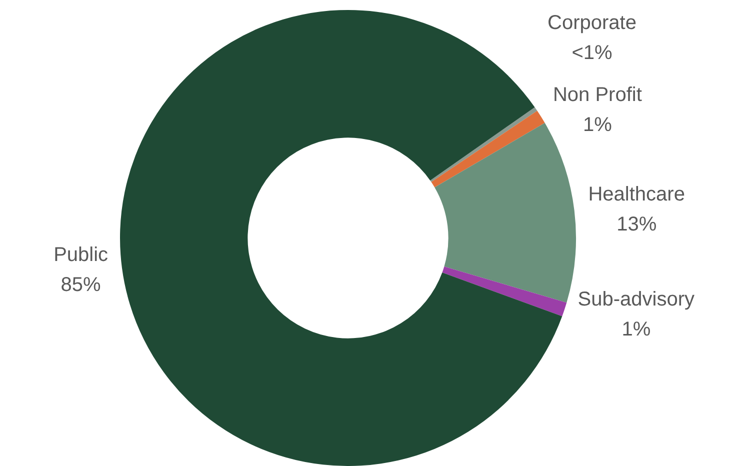 This screenshot has width=744, height=466. I want to click on slice-label: Public, so click(81, 255).